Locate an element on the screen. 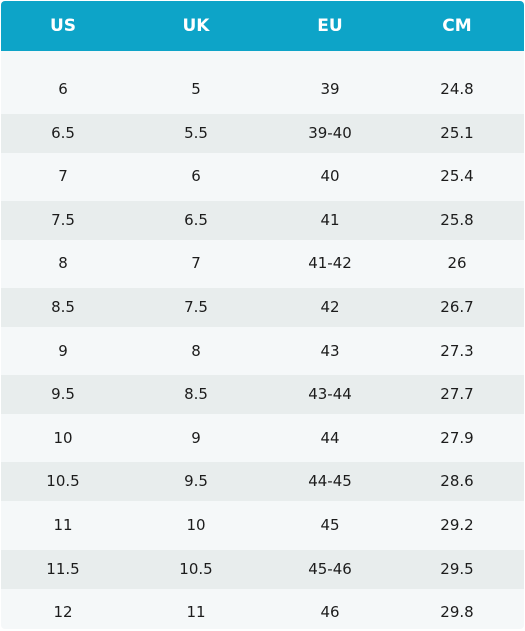 The height and width of the screenshot is (631, 525). cell-cm: 26.7 is located at coordinates (457, 307).